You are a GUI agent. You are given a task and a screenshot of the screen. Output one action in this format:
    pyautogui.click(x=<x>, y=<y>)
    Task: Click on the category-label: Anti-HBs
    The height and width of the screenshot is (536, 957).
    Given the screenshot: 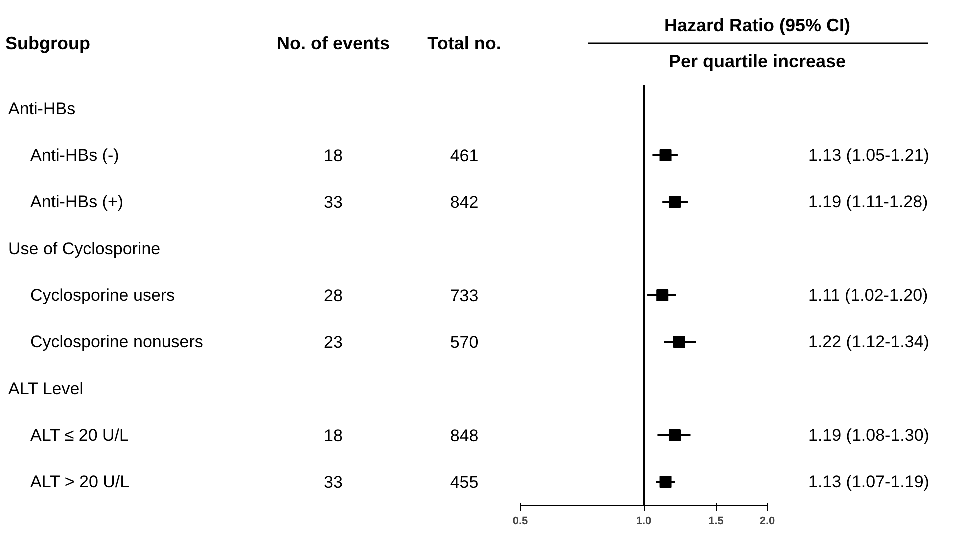 What is the action you would take?
    pyautogui.click(x=42, y=108)
    